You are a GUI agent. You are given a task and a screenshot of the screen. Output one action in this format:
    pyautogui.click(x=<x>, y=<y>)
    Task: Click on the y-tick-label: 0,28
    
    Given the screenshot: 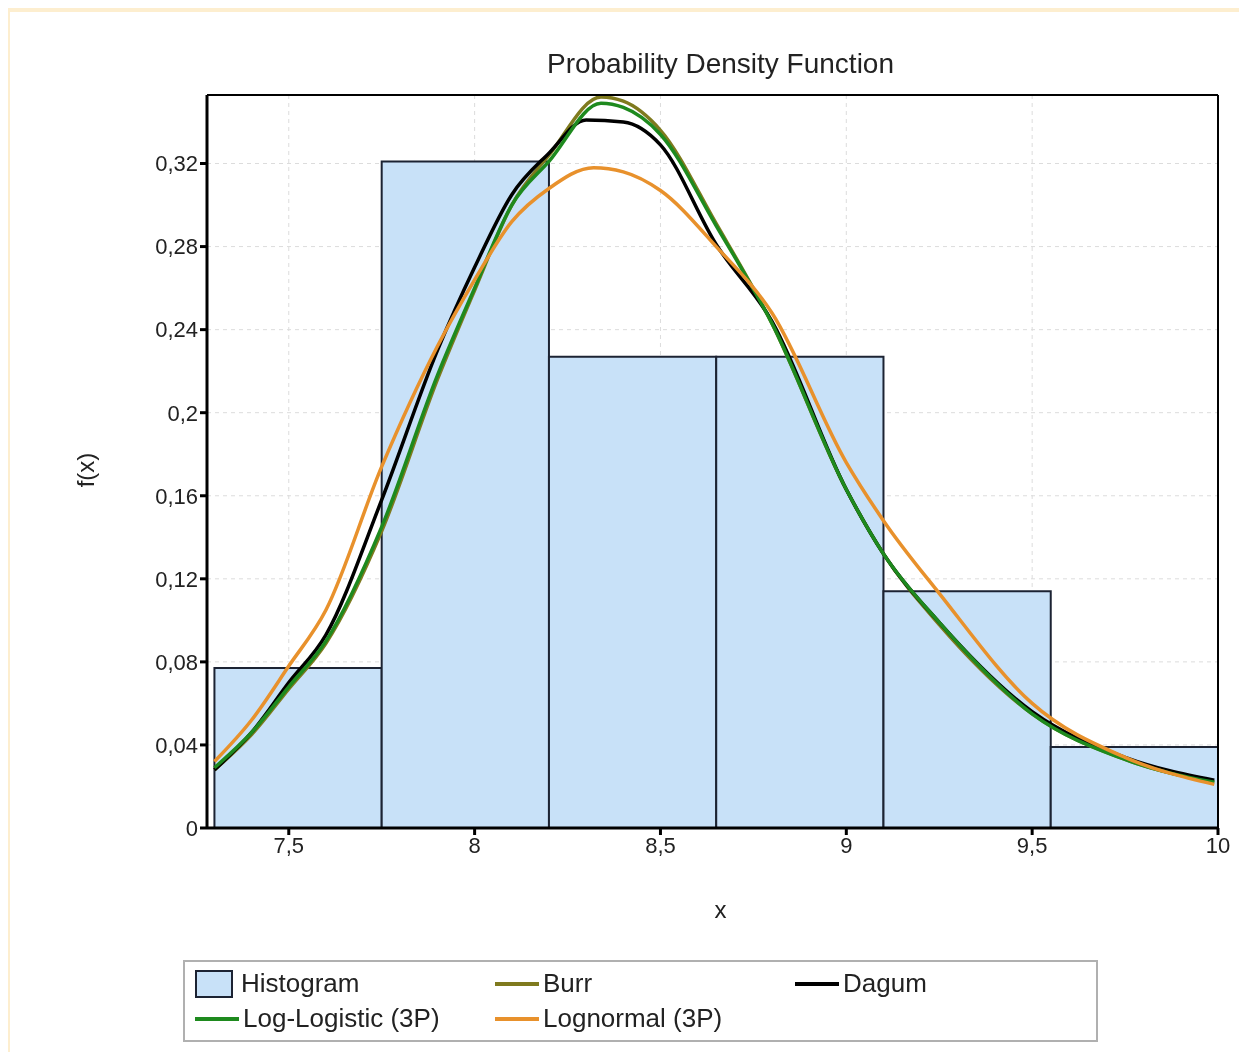 What is the action you would take?
    pyautogui.click(x=176, y=247)
    